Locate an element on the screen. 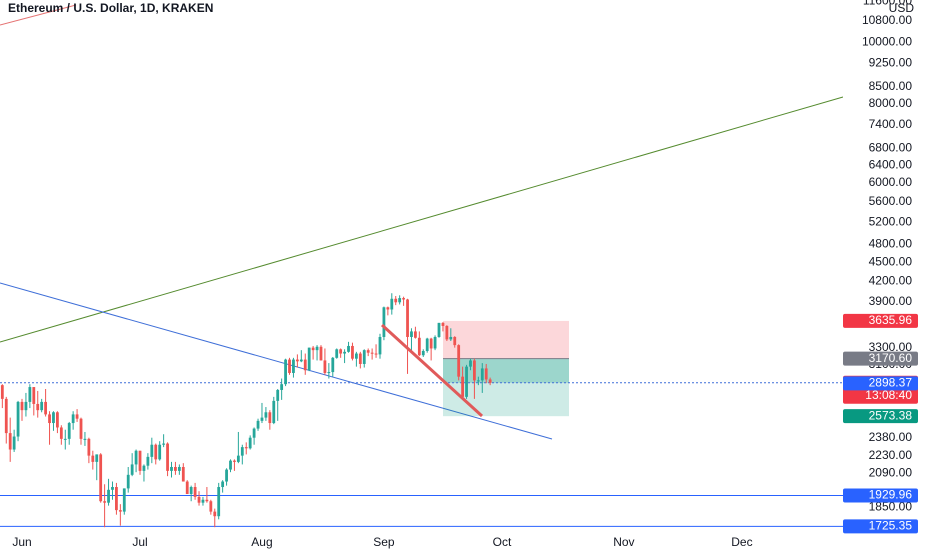 The height and width of the screenshot is (550, 932). y-tick-label: 2090.00 is located at coordinates (891, 473).